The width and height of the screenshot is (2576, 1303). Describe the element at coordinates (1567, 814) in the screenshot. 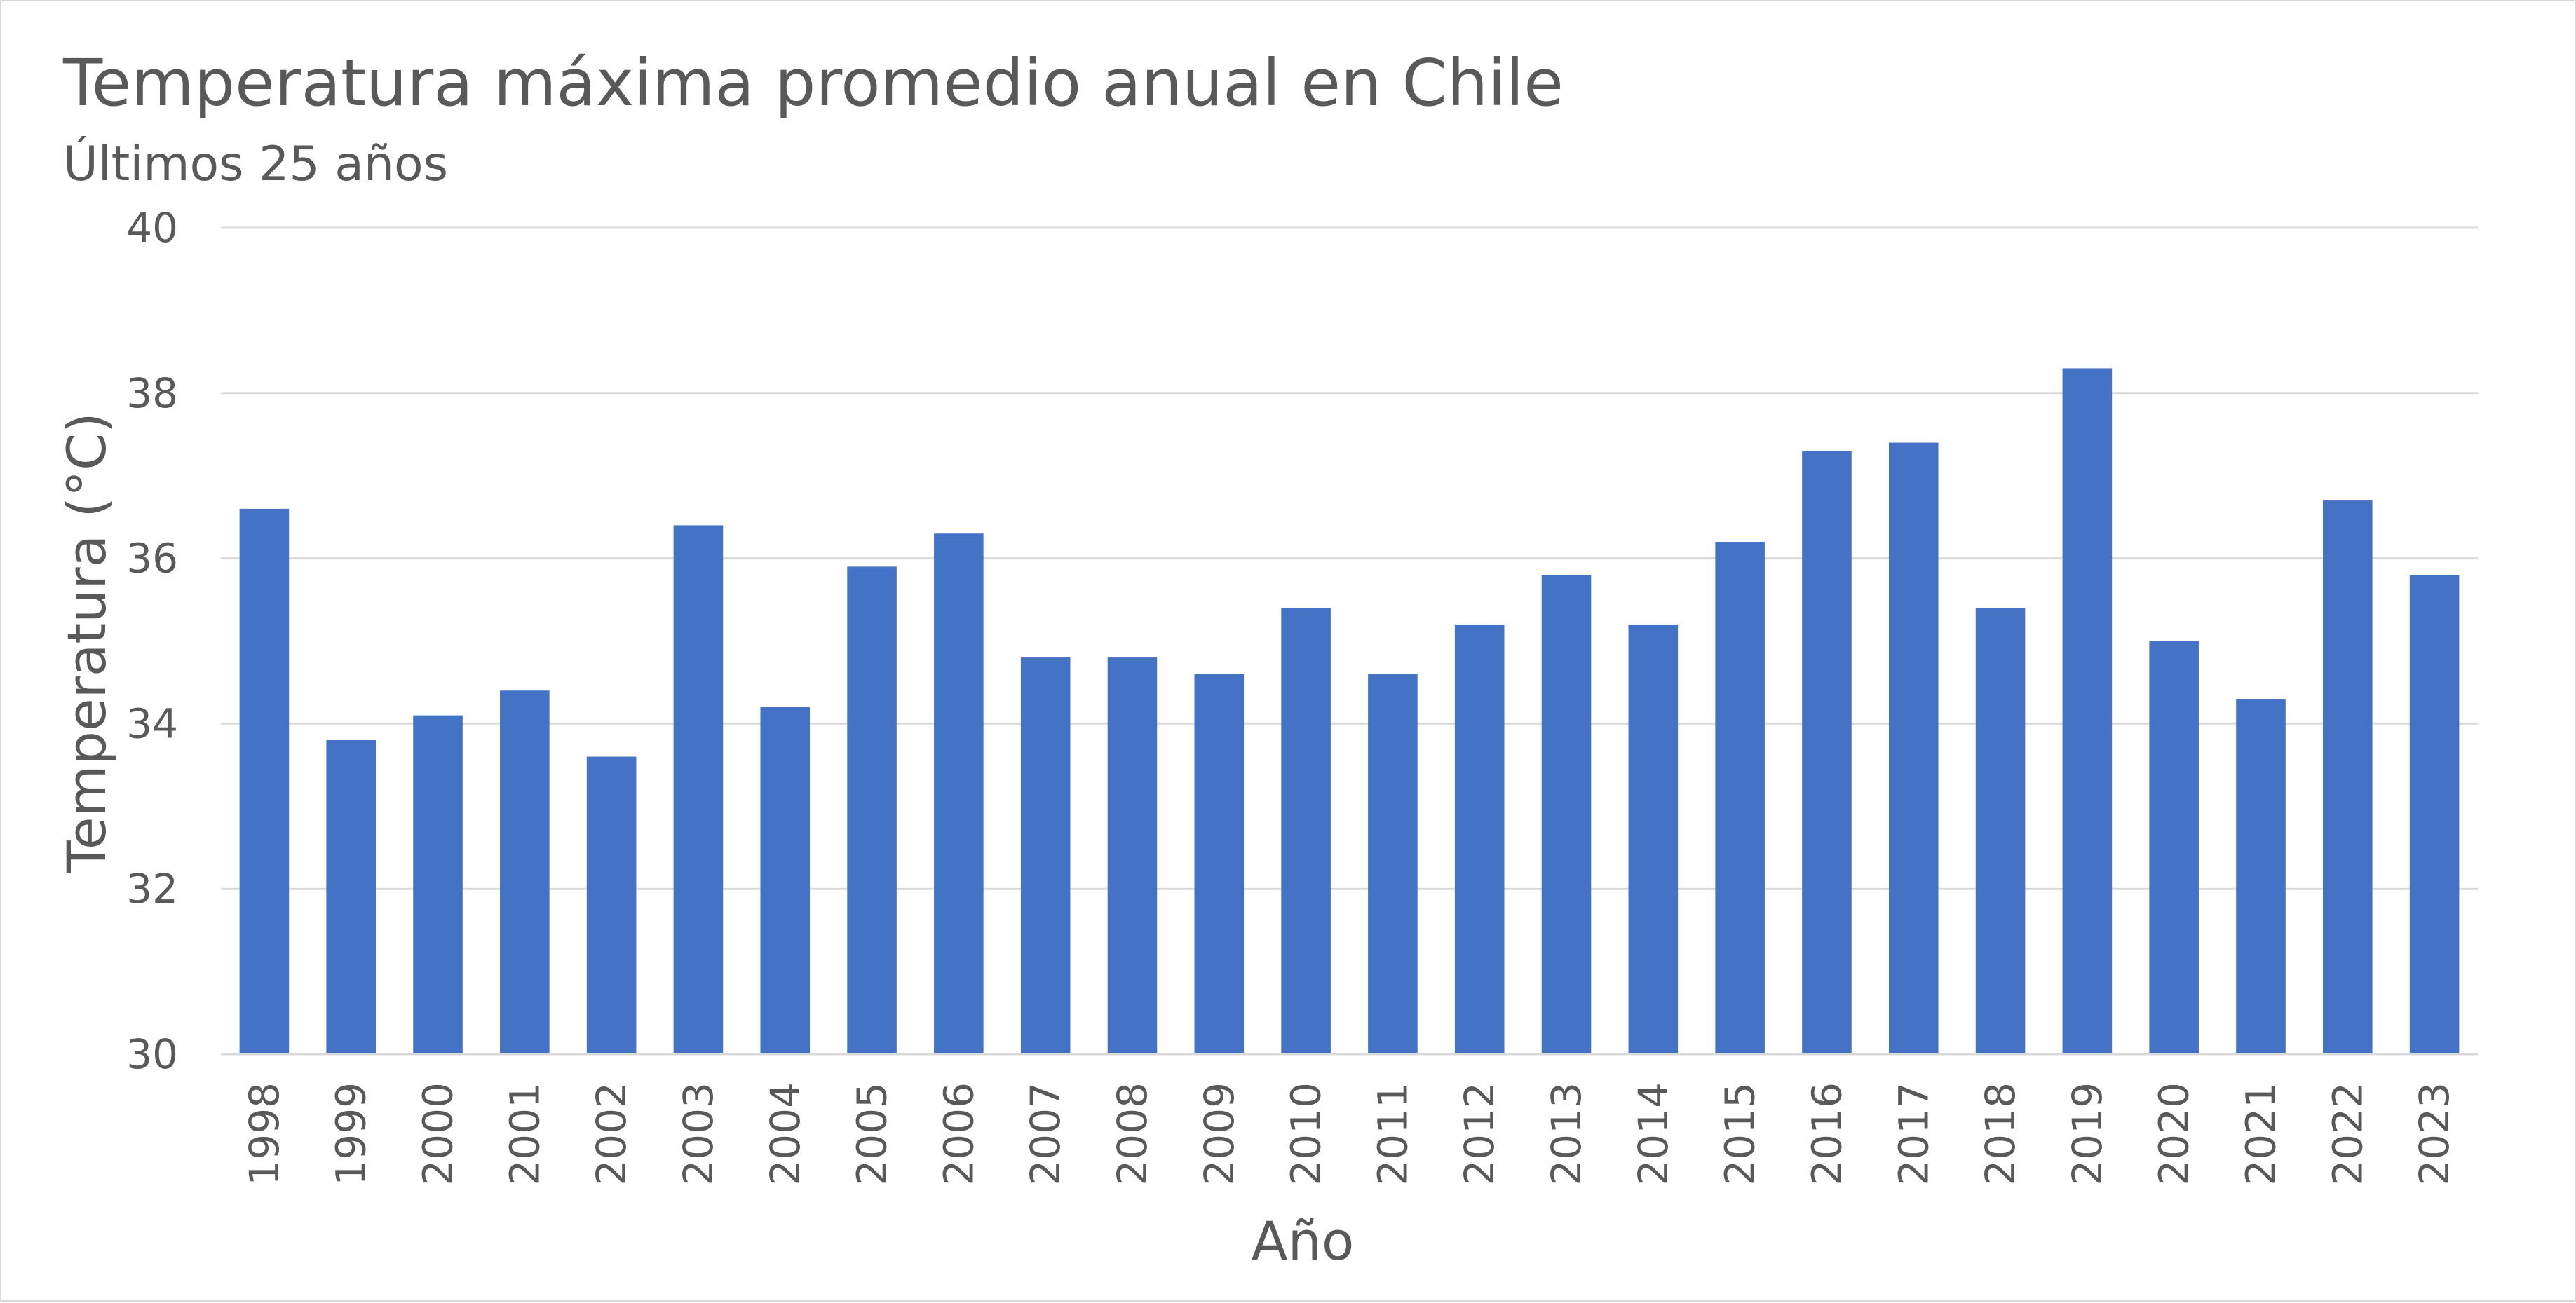

I see `bar-2013` at that location.